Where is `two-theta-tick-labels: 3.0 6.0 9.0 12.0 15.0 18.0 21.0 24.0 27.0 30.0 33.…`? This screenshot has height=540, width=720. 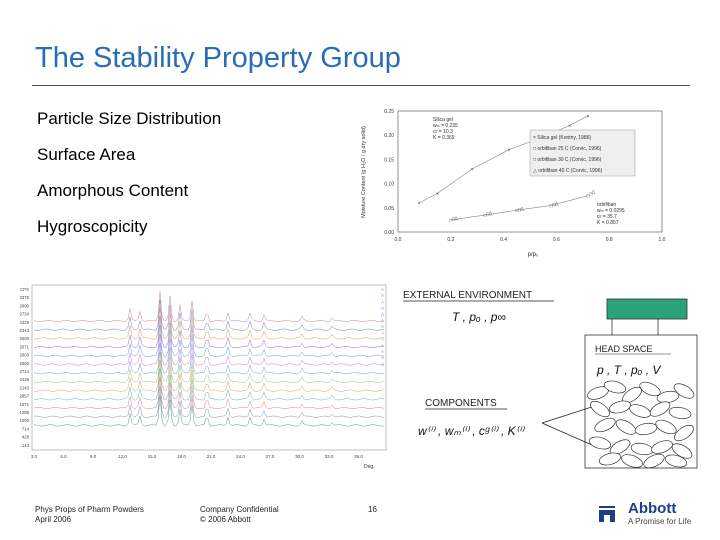 two-theta-tick-labels: 3.0 6.0 9.0 12.0 15.0 18.0 21.0 24.0 27.0 30.0 33.… is located at coordinates (197, 456).